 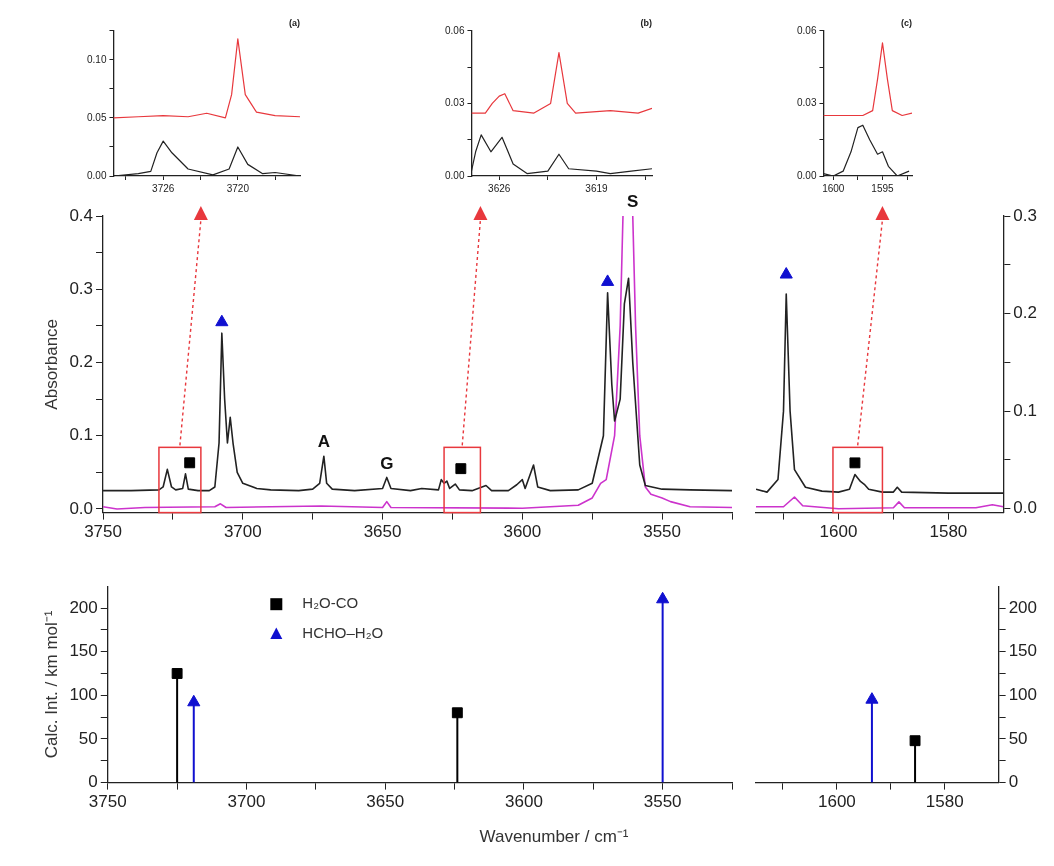 I want to click on y-tick-label: 0, so click(x=93, y=782).